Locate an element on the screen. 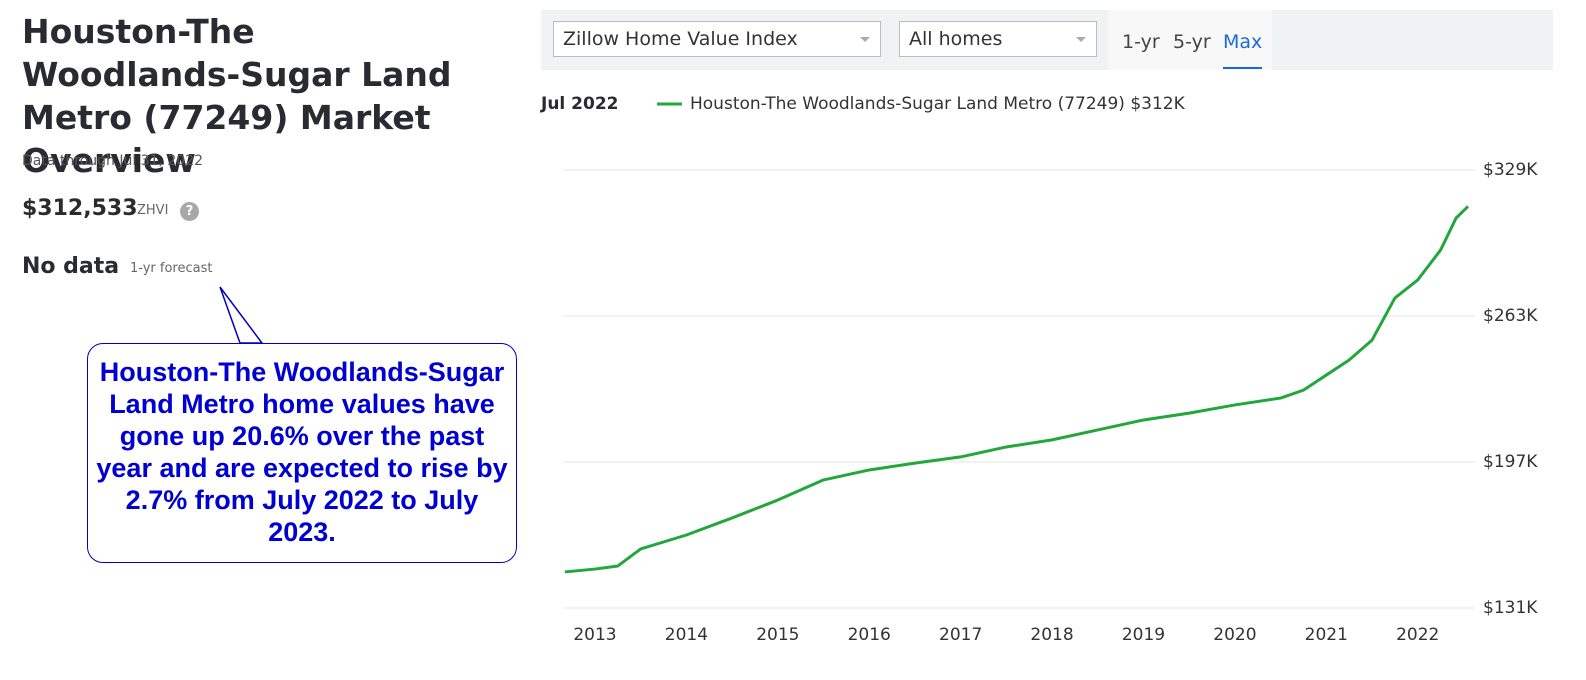  range-tab: 5-yr is located at coordinates (1192, 42).